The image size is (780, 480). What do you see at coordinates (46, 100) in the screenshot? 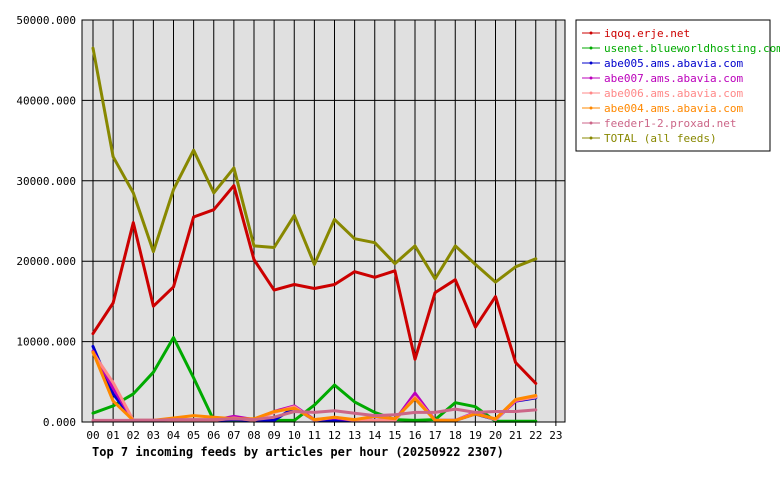
I see `y-tick-label: 40000.000` at bounding box center [46, 100].